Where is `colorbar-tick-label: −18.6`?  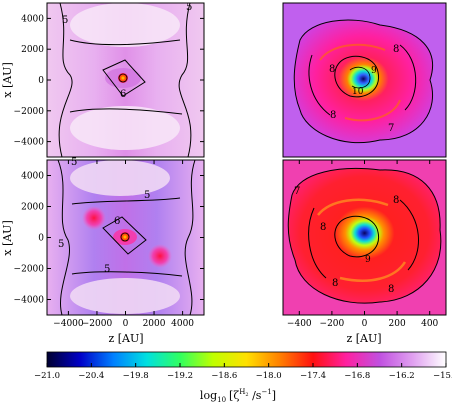 colorbar-tick-label: −18.6 is located at coordinates (224, 376).